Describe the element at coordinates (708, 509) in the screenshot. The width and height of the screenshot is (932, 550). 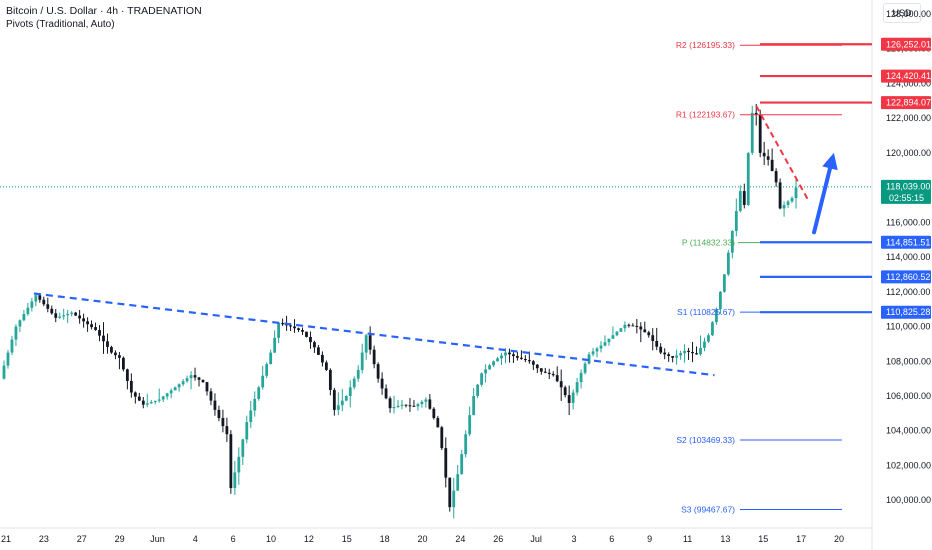
I see `pivot-label: S3 (99467.67)` at that location.